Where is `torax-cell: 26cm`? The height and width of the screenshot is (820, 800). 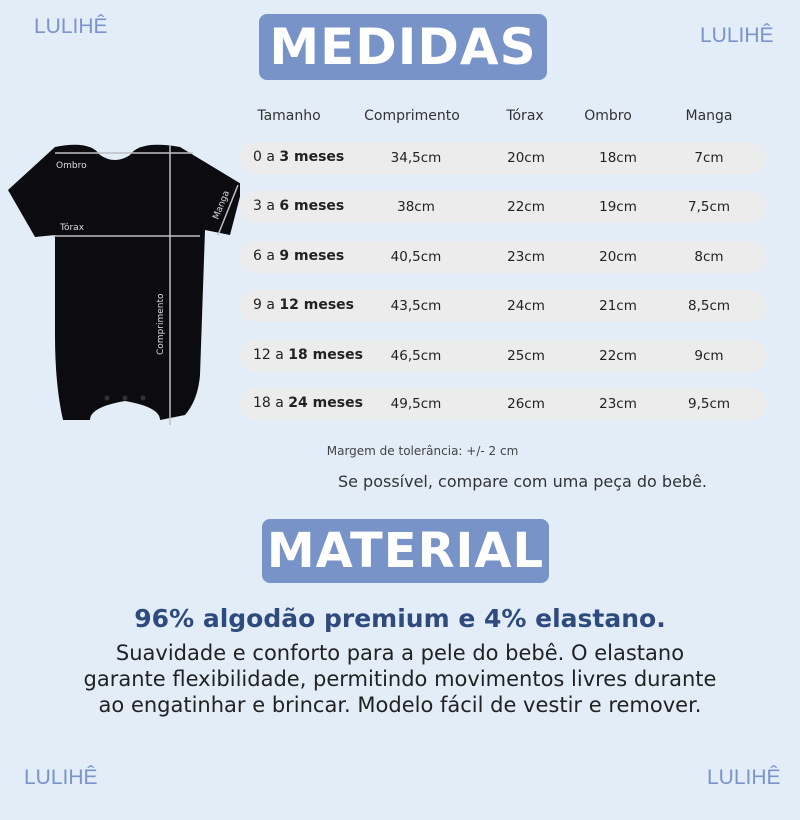
torax-cell: 26cm is located at coordinates (526, 404).